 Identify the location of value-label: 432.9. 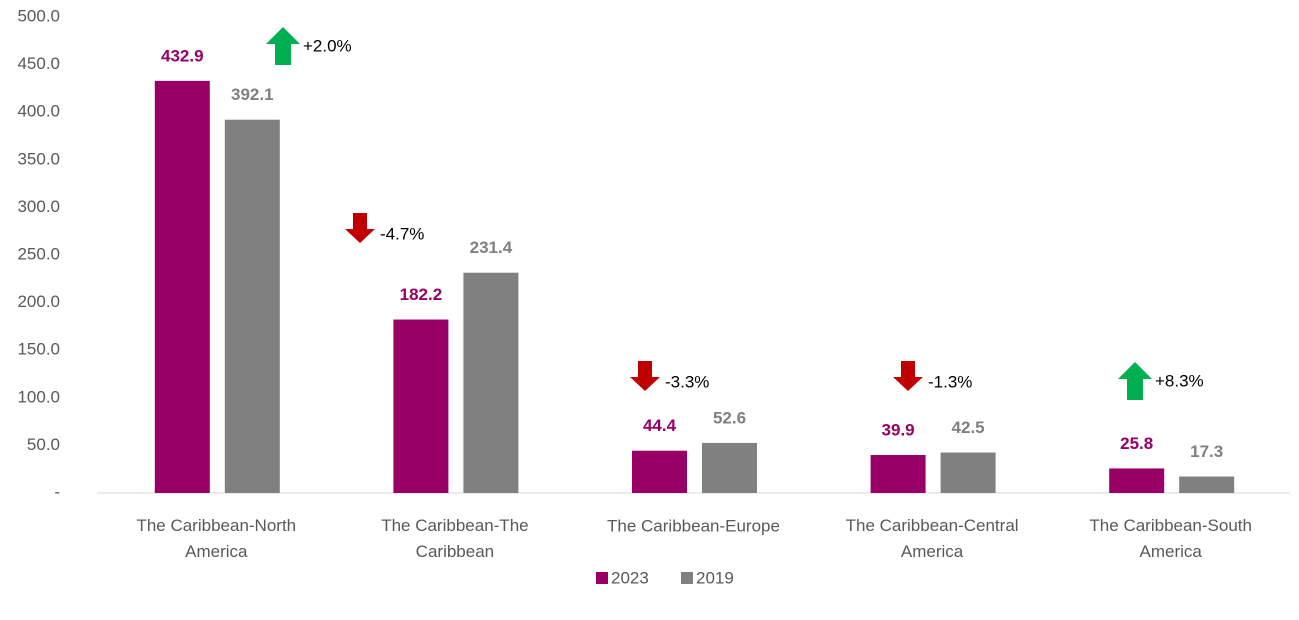
(182, 55).